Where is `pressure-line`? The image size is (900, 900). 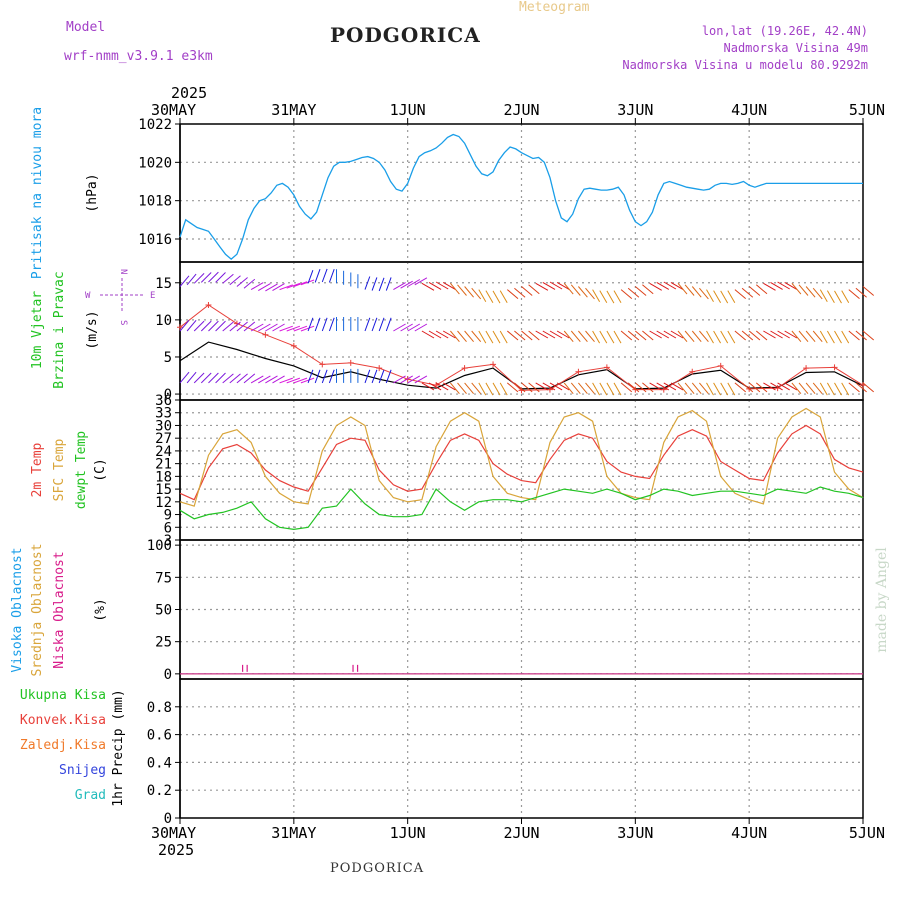 pressure-line is located at coordinates (521, 196).